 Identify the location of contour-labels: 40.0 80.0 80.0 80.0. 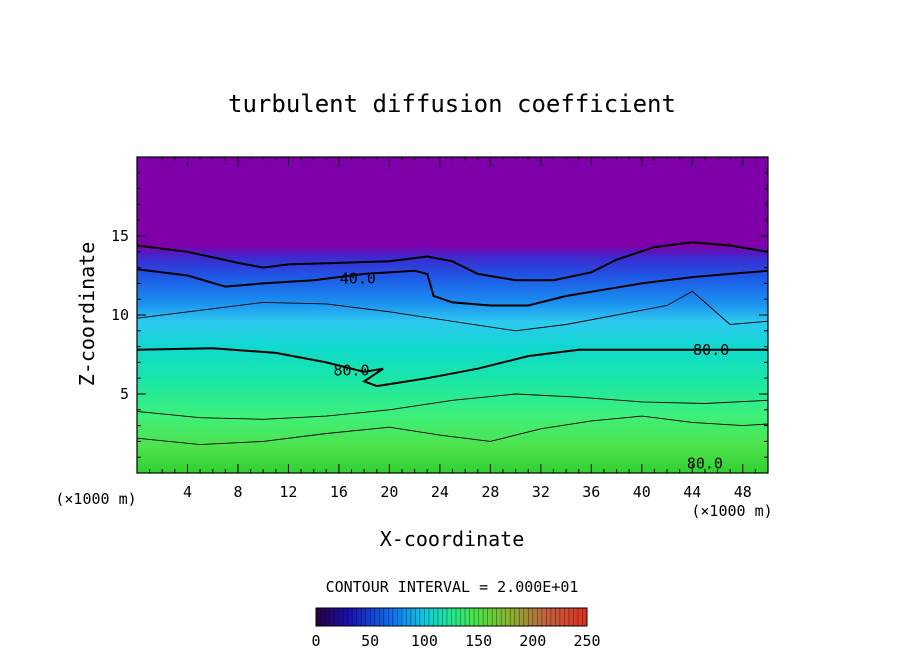
(531, 371).